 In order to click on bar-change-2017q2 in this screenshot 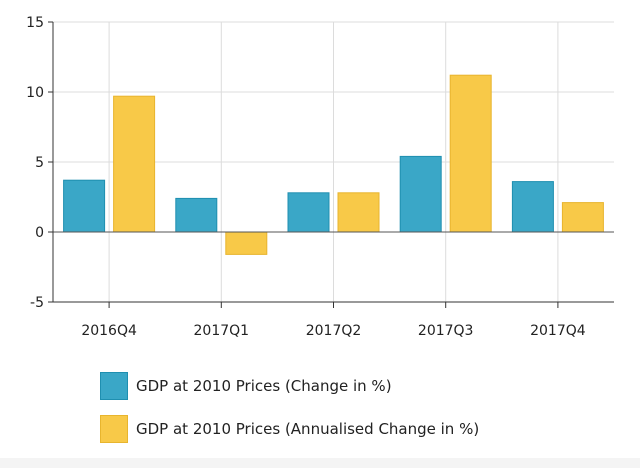, I will do `click(308, 212)`.